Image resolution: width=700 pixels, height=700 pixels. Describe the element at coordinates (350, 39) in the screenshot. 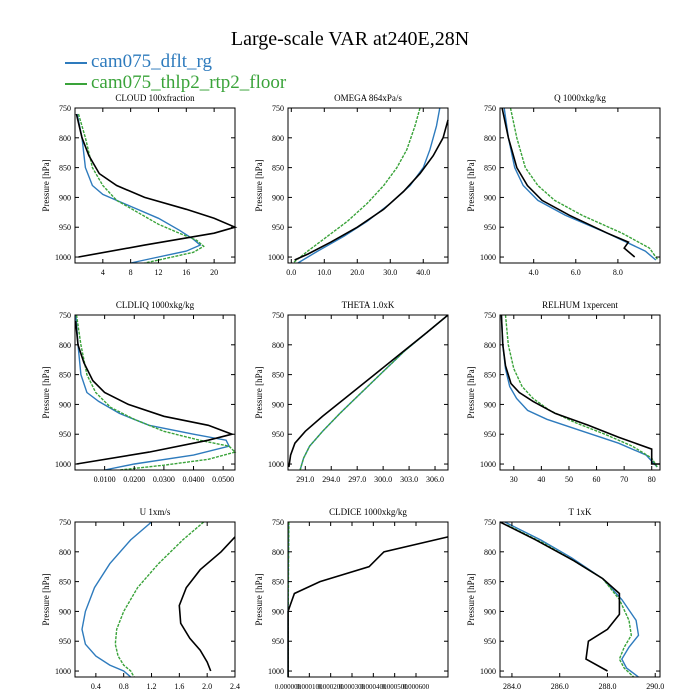

I see `figure-title: Large-scale VAR at240E,28N` at that location.